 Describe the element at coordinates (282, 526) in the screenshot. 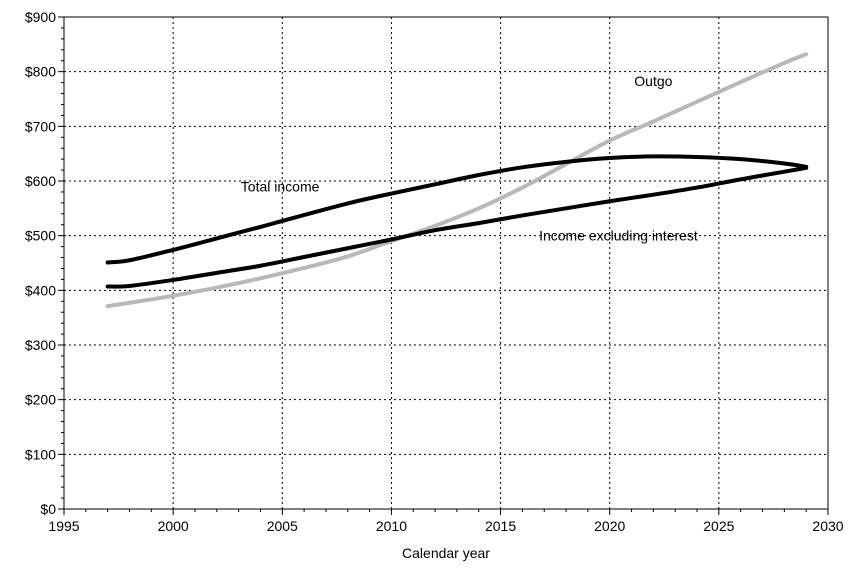

I see `x-tick-label: 2005` at that location.